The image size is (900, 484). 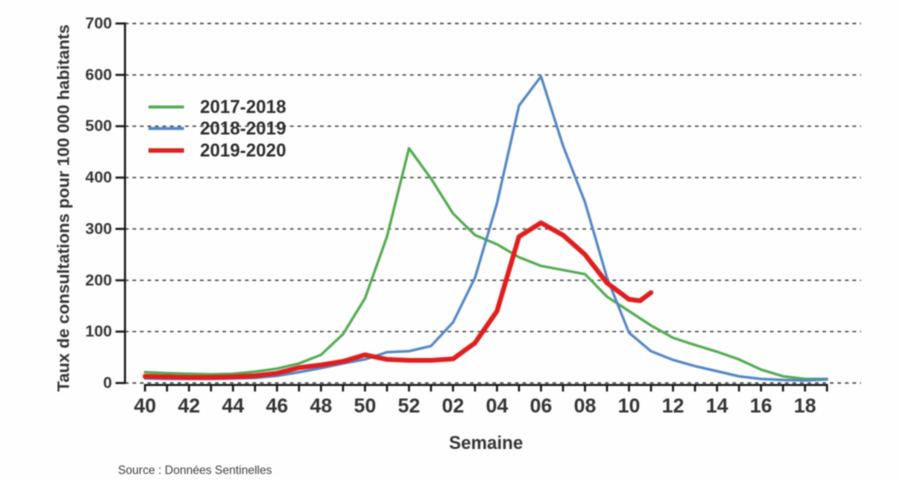 I want to click on svg-text: 700, so click(x=98, y=24).